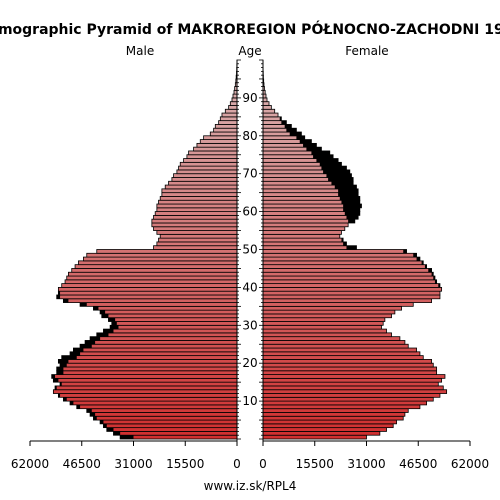 Image resolution: width=500 pixels, height=500 pixels. What do you see at coordinates (263, 464) in the screenshot?
I see `female-x-tick-label: 0` at bounding box center [263, 464].